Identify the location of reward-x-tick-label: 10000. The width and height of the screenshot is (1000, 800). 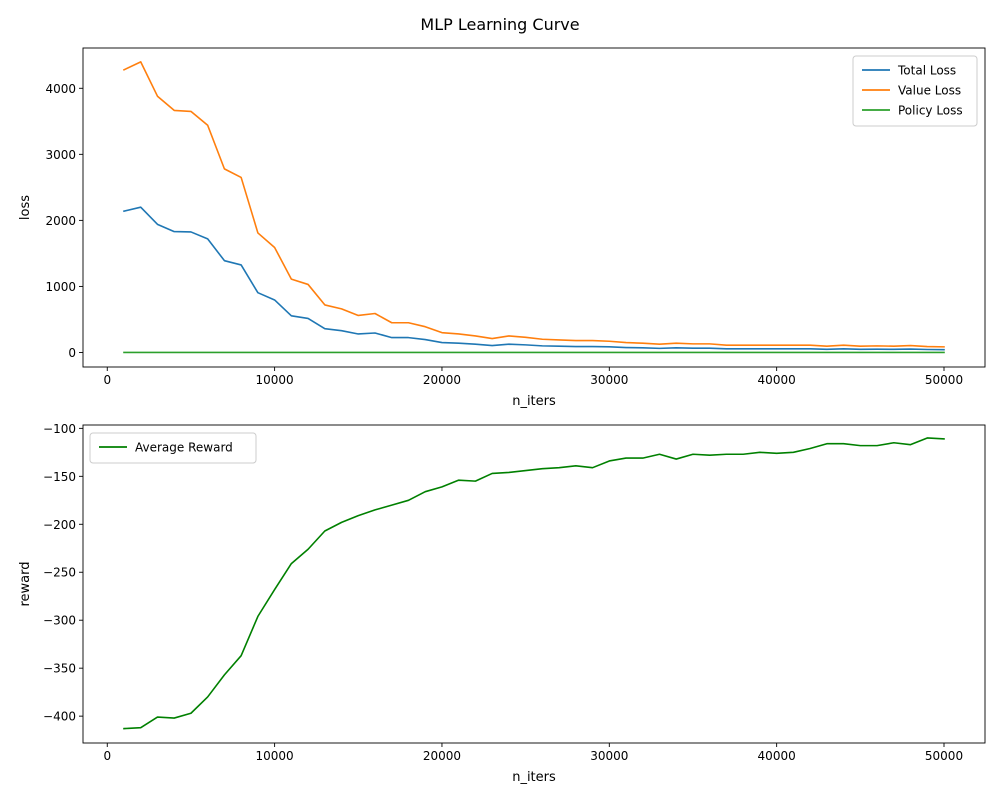
(275, 756).